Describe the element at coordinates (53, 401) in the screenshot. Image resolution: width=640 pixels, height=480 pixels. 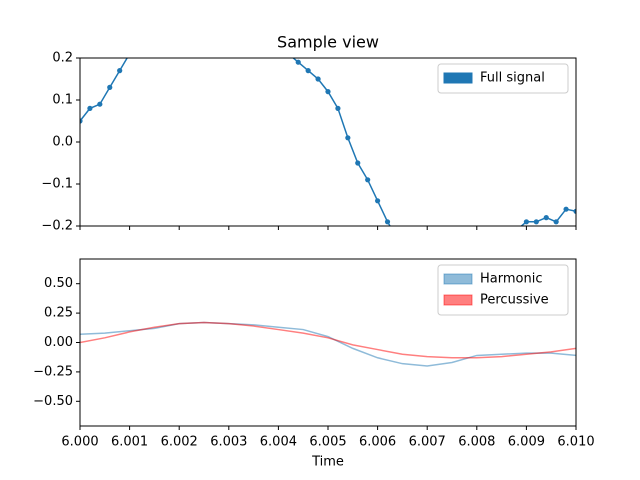
I see `y-tick-label: −0.50` at that location.